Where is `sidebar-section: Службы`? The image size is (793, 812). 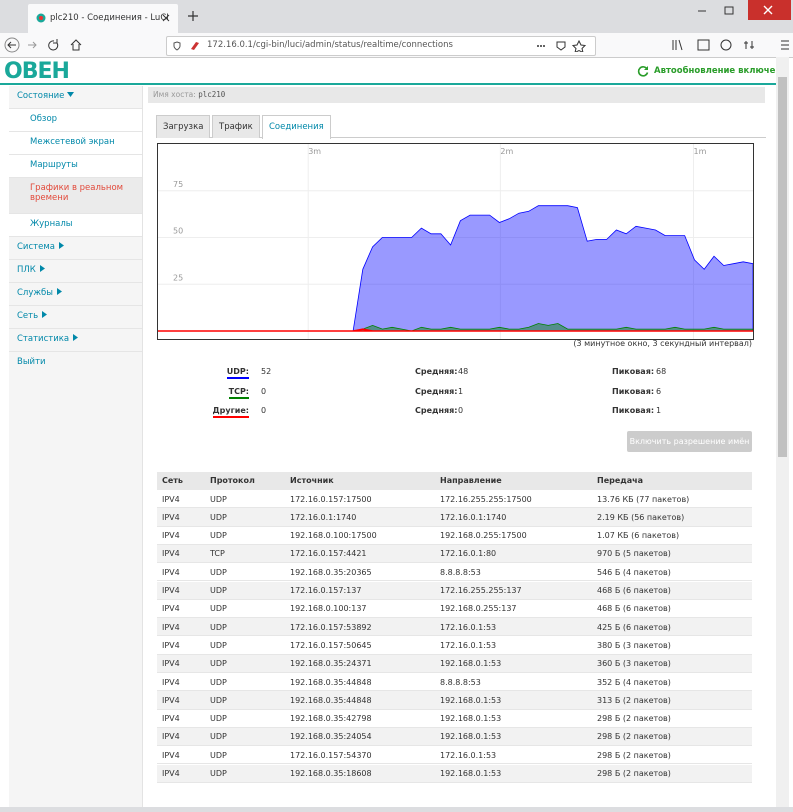
sidebar-section: Службы is located at coordinates (75, 294).